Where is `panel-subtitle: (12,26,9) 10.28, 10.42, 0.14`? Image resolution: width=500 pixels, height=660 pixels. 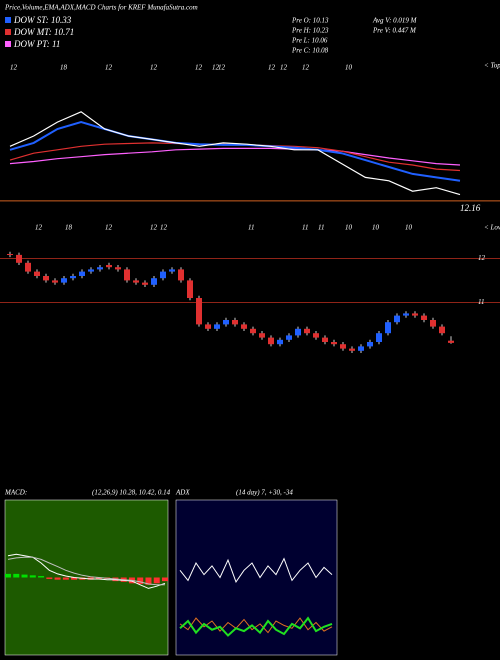 panel-subtitle: (12,26,9) 10.28, 10.42, 0.14 is located at coordinates (131, 493).